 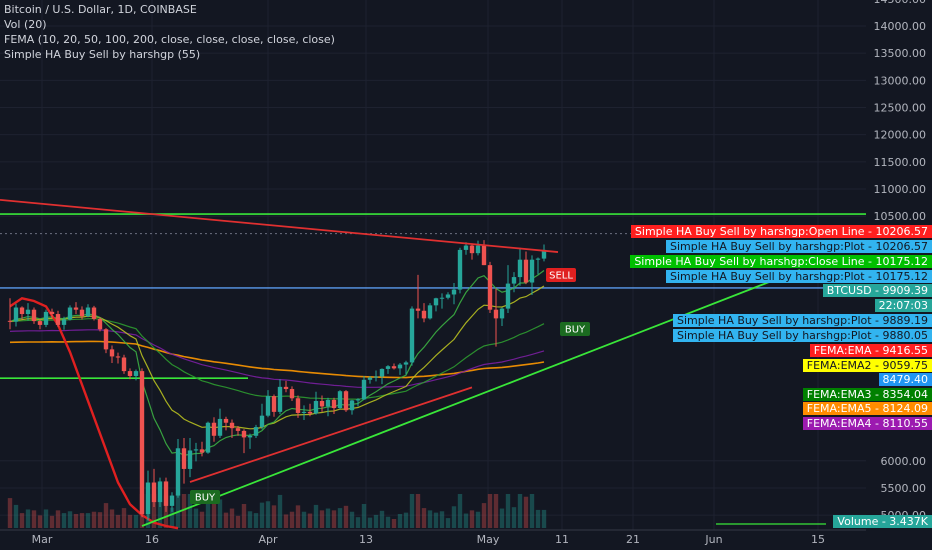 I want to click on y-tick-label: 11500.00, so click(x=900, y=162).